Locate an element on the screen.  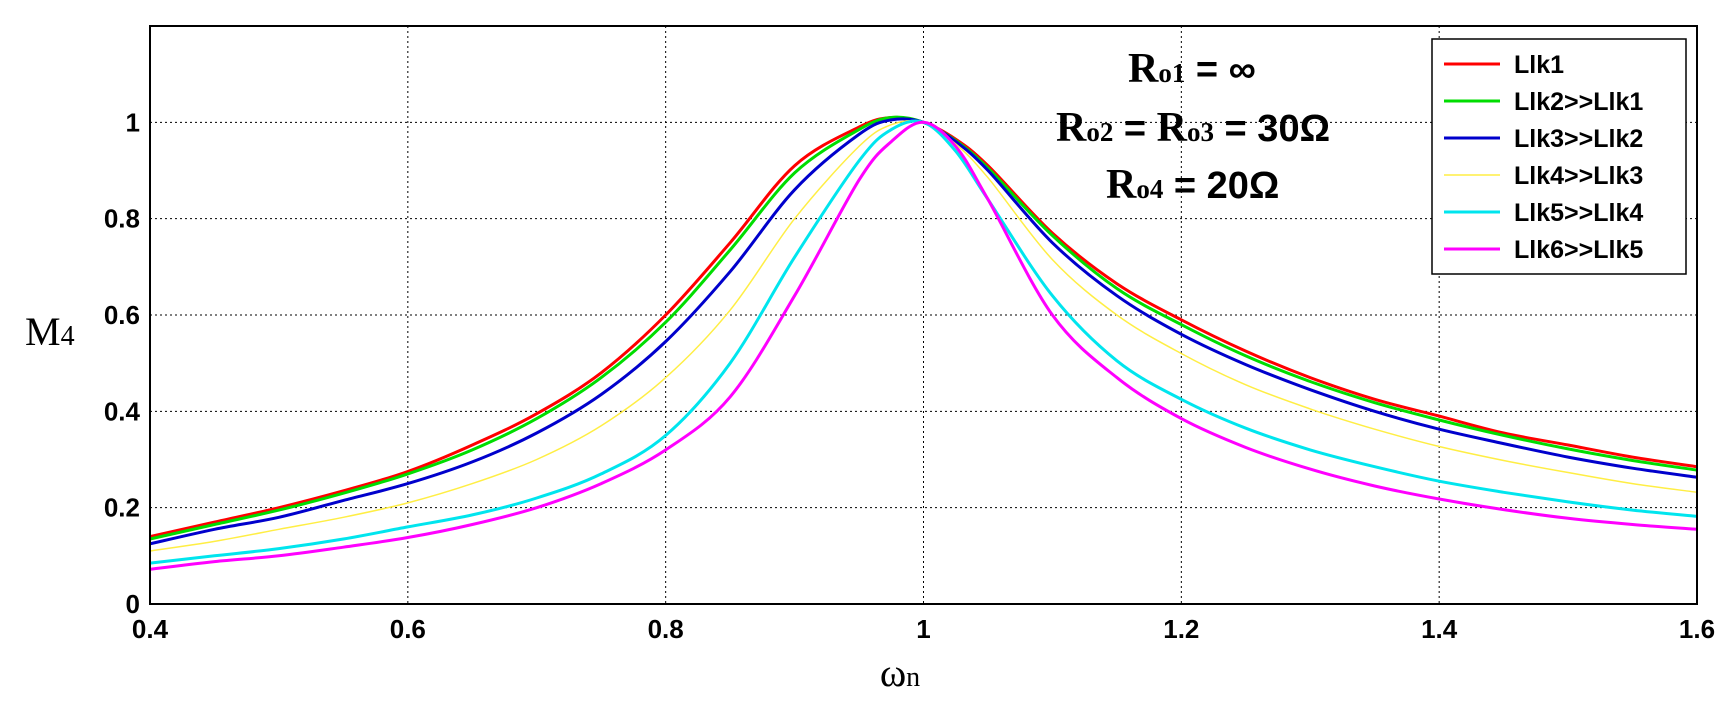
annotation-ro4: Ro4 = 20Ω is located at coordinates (1192, 185).